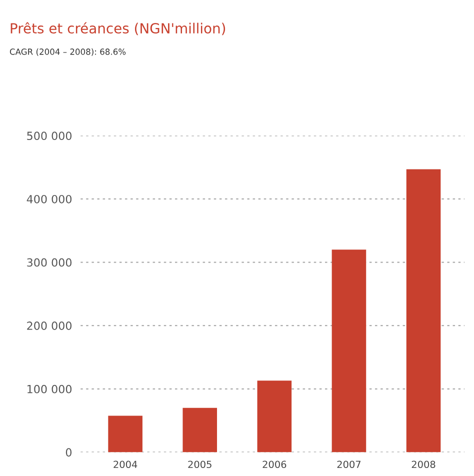 The image size is (474, 476). What do you see at coordinates (126, 464) in the screenshot?
I see `x-tick-label: 2004` at bounding box center [126, 464].